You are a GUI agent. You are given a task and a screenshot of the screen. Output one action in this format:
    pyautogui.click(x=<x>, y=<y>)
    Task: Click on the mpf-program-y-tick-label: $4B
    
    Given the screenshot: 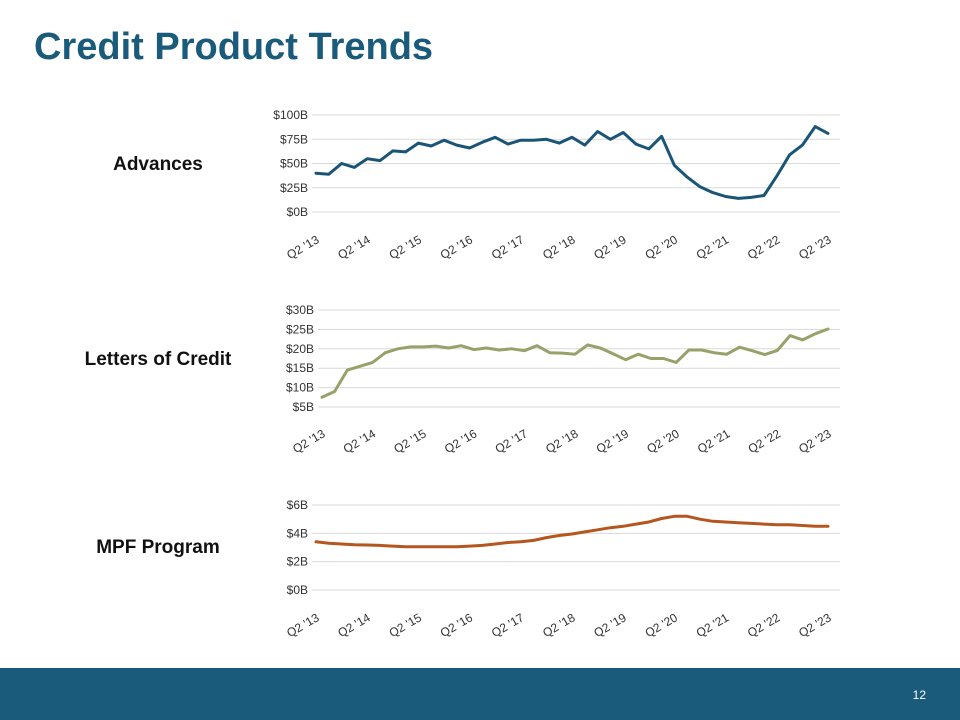 What is the action you would take?
    pyautogui.click(x=297, y=533)
    